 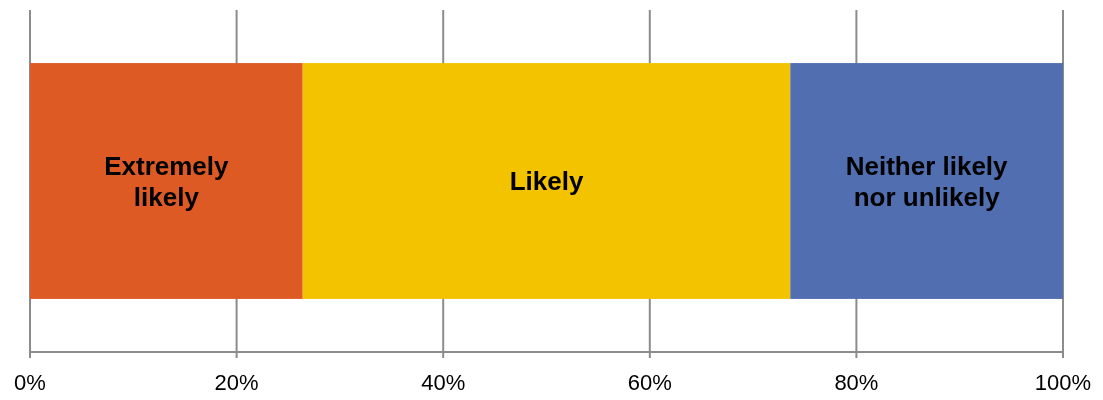 What do you see at coordinates (443, 382) in the screenshot?
I see `x-tick-label: 40%` at bounding box center [443, 382].